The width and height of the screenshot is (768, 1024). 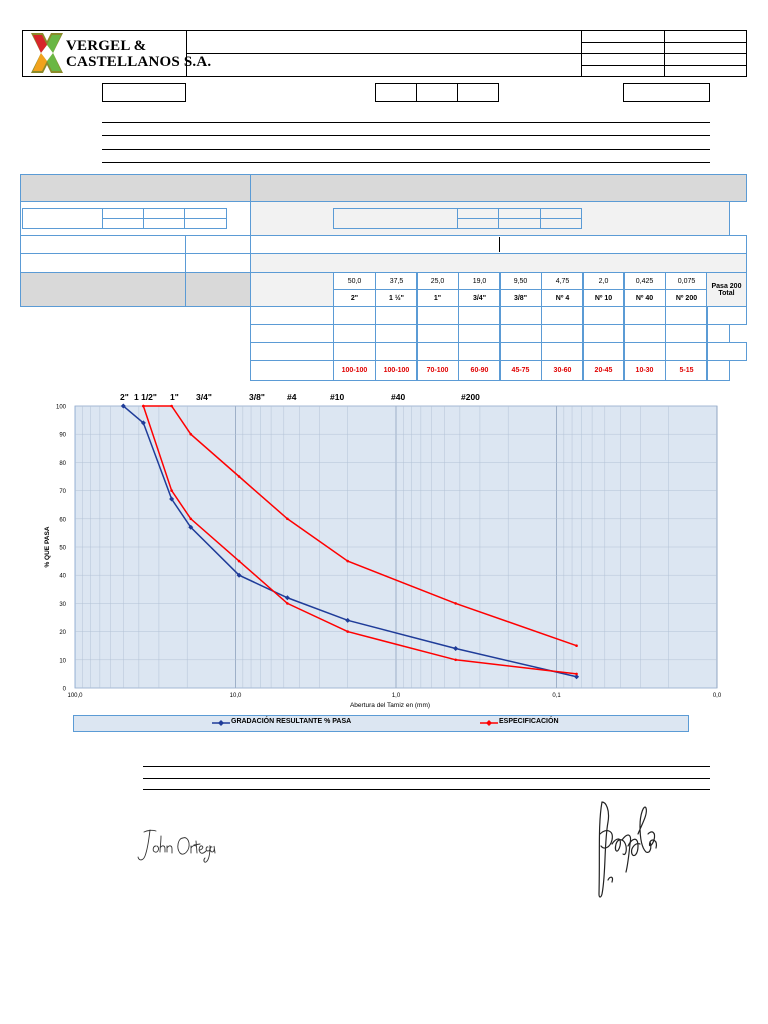 I want to click on left-subtable-label, so click(x=62, y=218).